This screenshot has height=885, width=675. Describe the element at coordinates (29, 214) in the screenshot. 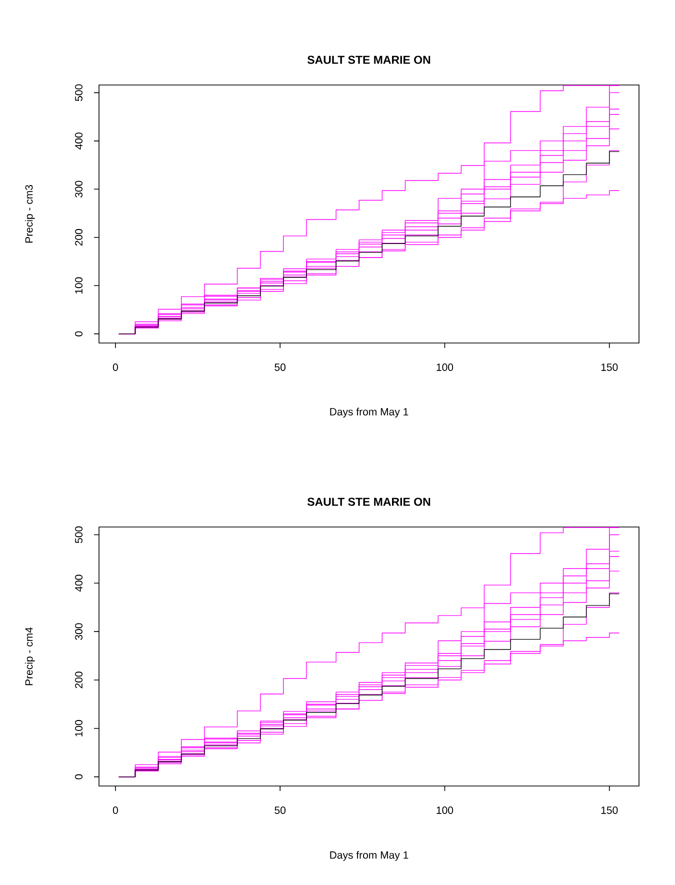

I see `y-axis-title: Precip - cm3` at that location.